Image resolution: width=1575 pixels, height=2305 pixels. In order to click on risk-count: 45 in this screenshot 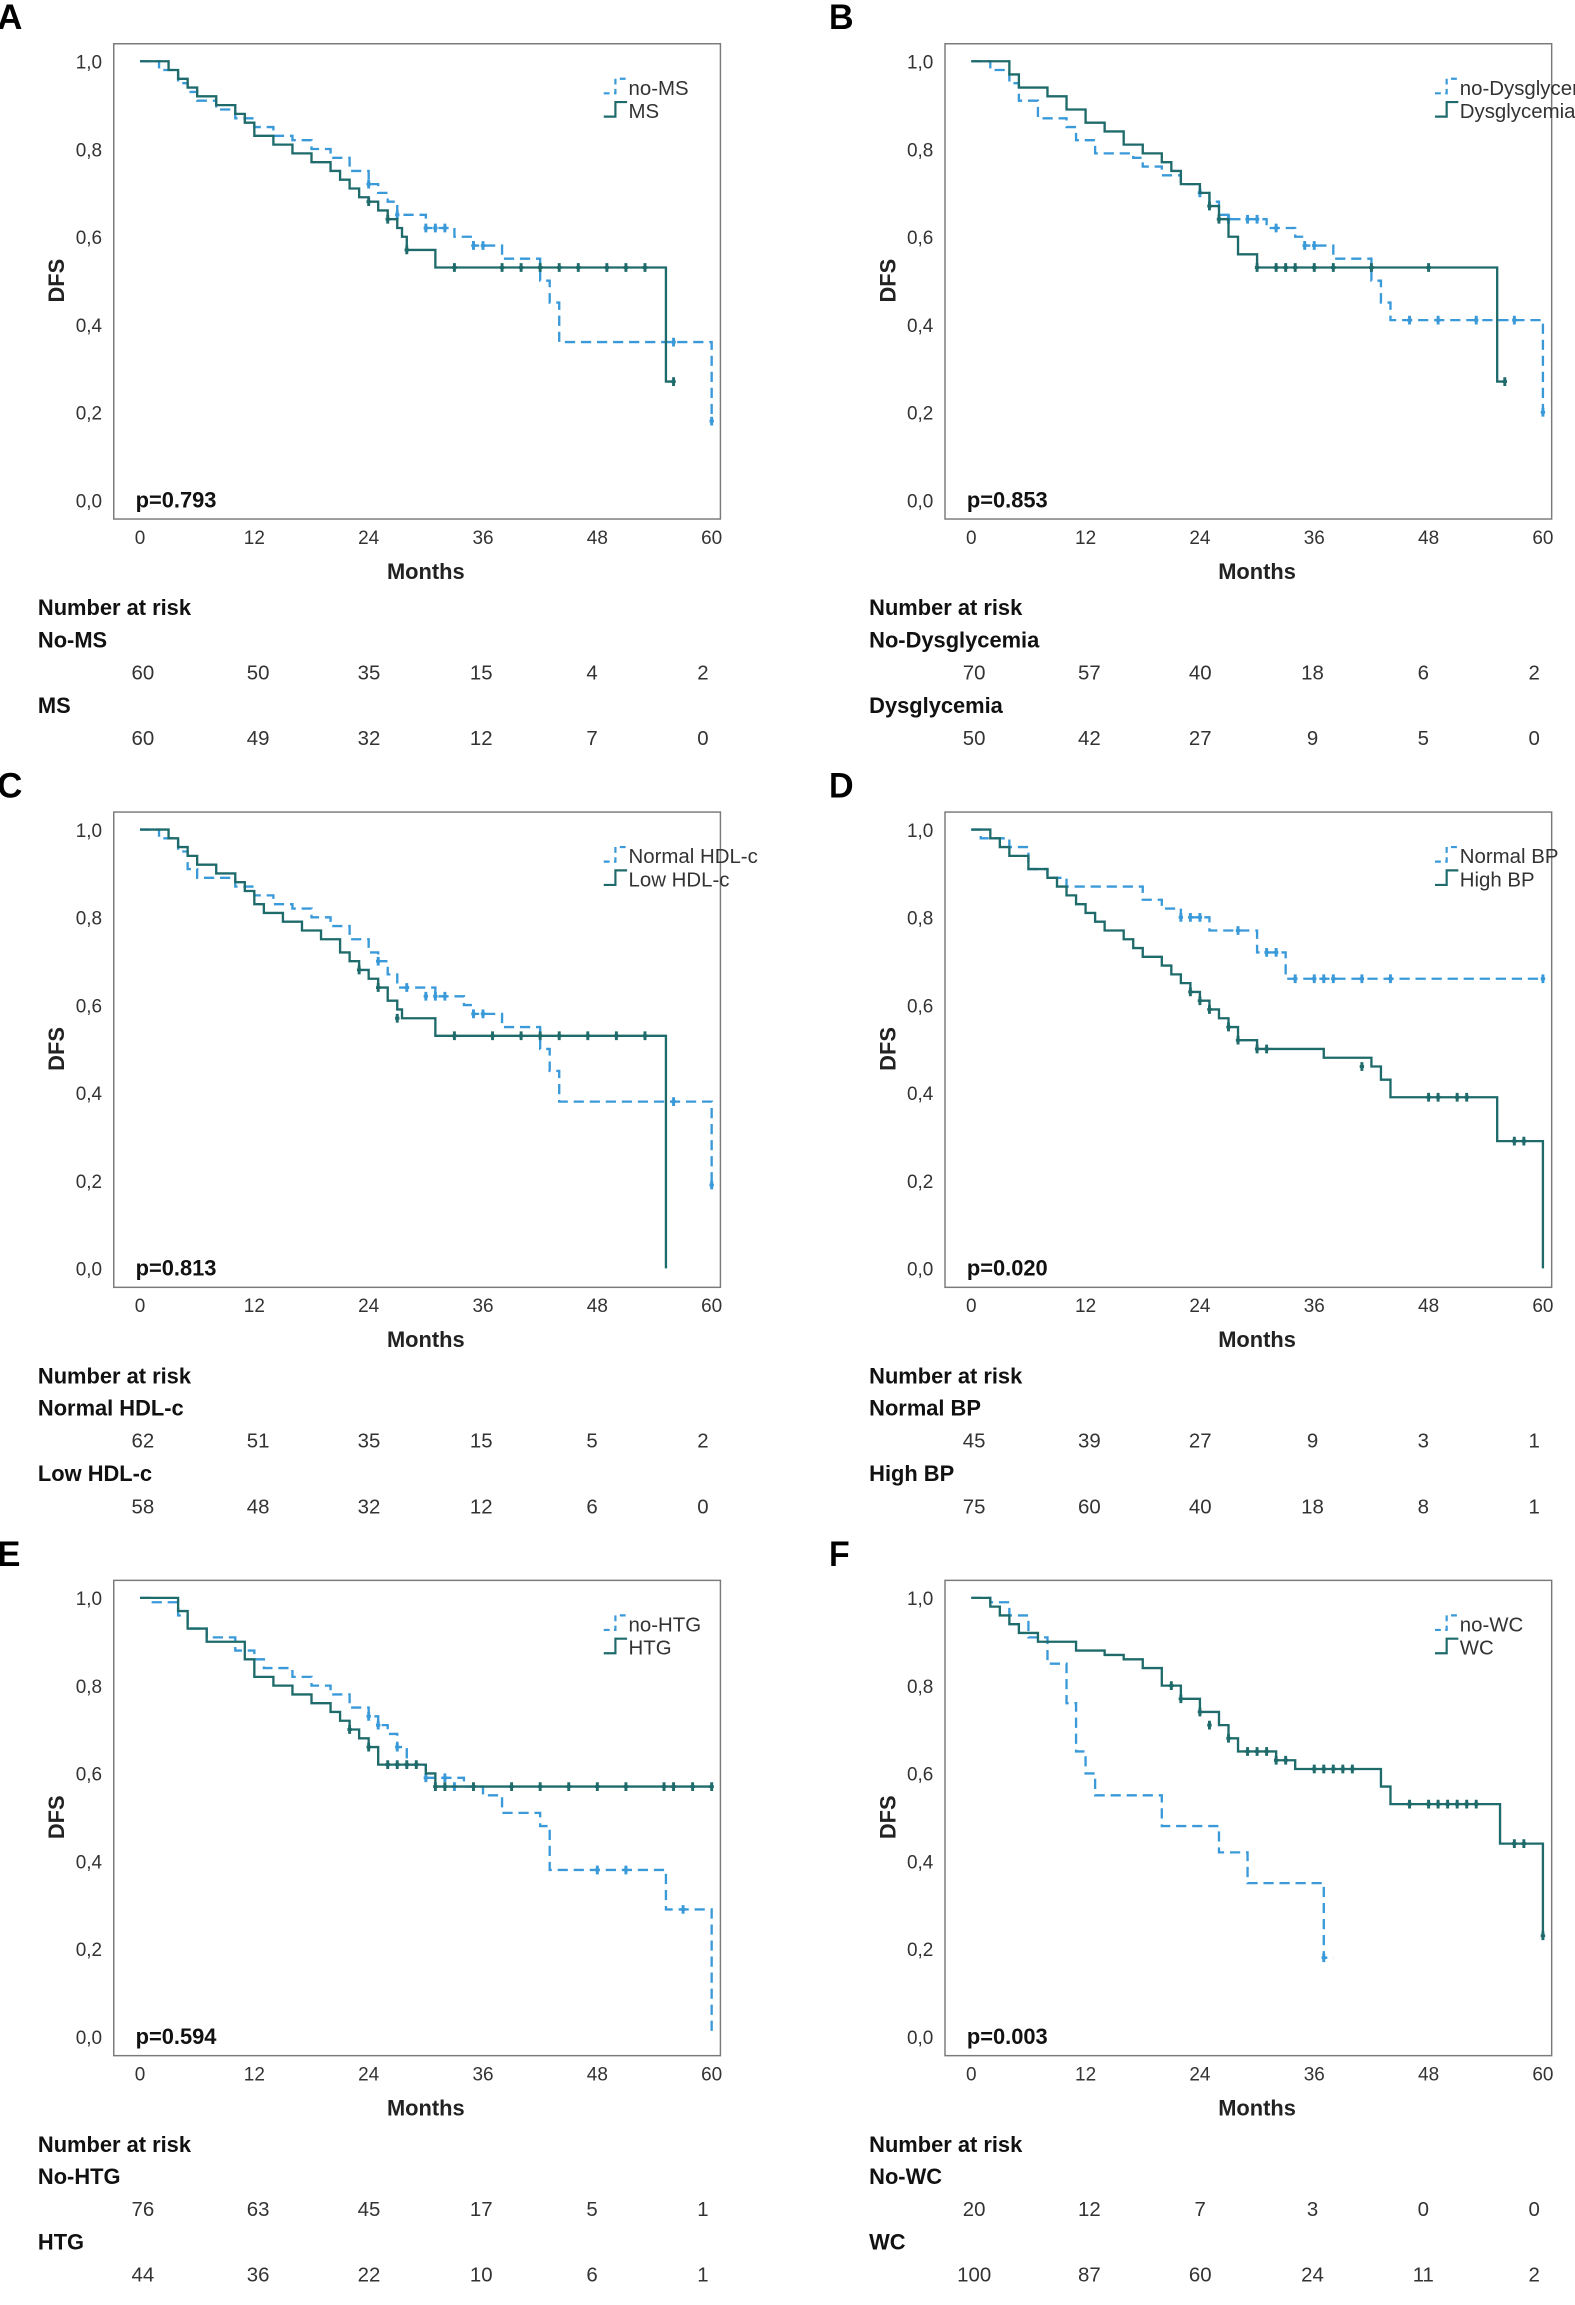, I will do `click(974, 1442)`.